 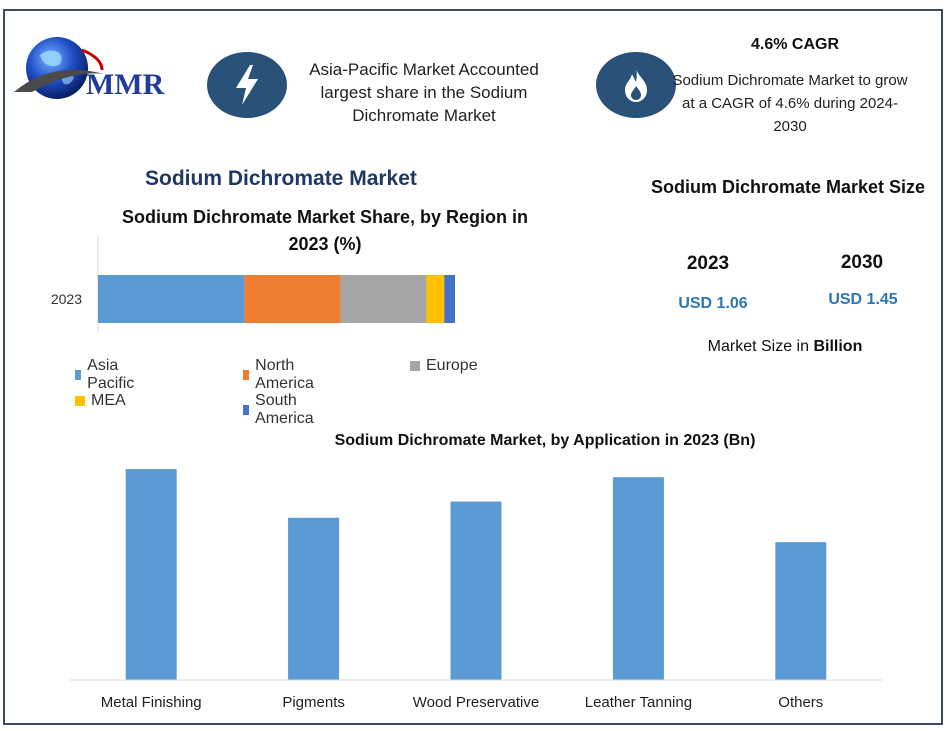 I want to click on category-label: 2023, so click(x=66, y=299).